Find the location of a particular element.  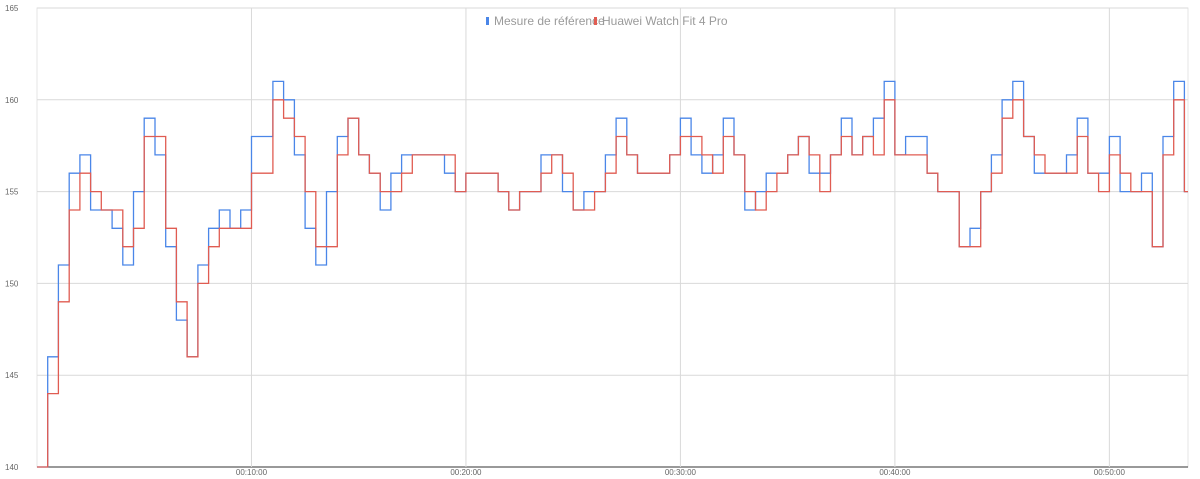

legend-label: Mesure de référence is located at coordinates (549, 21).